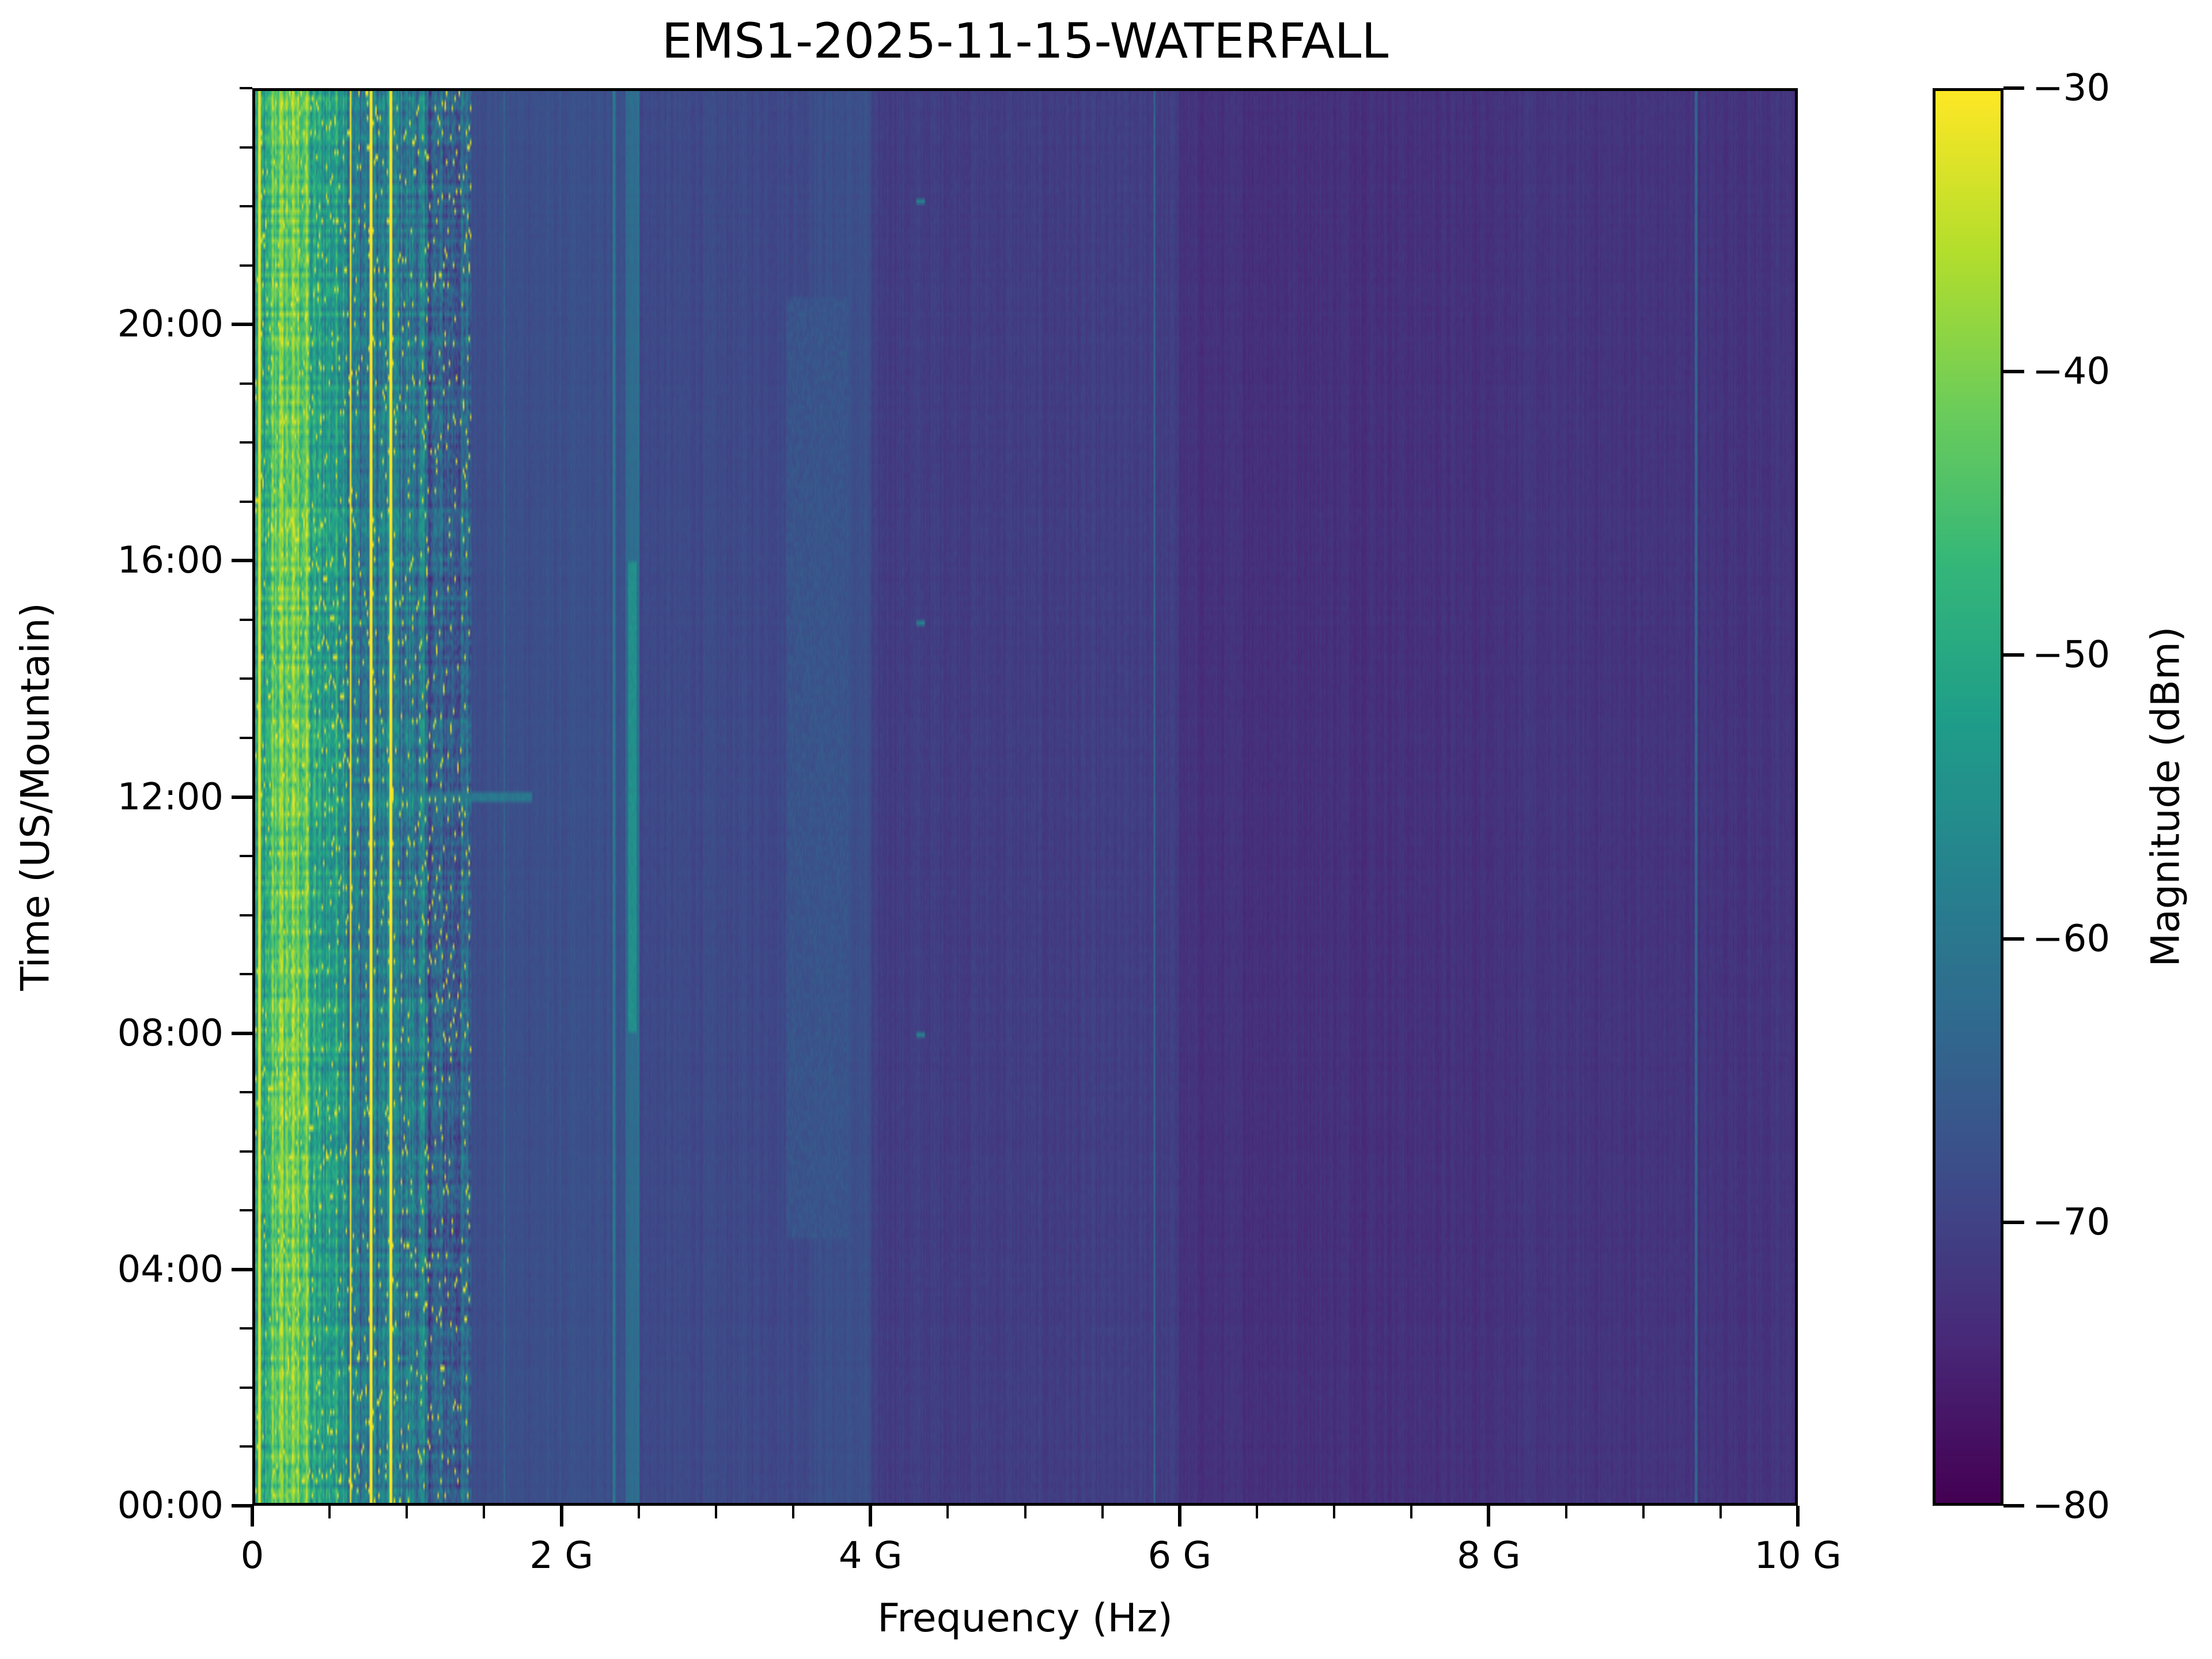 This screenshot has width=2212, height=1659. I want to click on colorbar-tick-label: −80, so click(2071, 1505).